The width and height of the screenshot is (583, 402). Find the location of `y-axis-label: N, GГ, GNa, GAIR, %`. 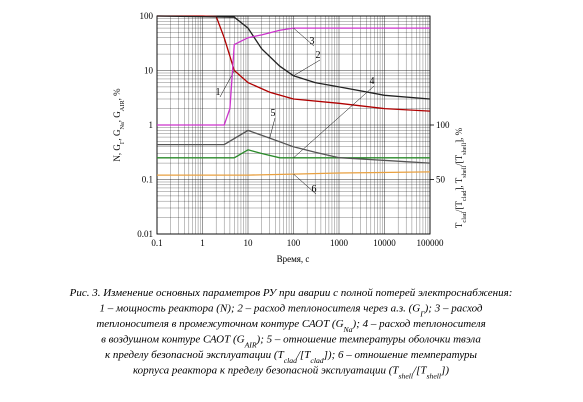

y-axis-label: N, GГ, GNa, GAIR, % is located at coordinates (119, 125).